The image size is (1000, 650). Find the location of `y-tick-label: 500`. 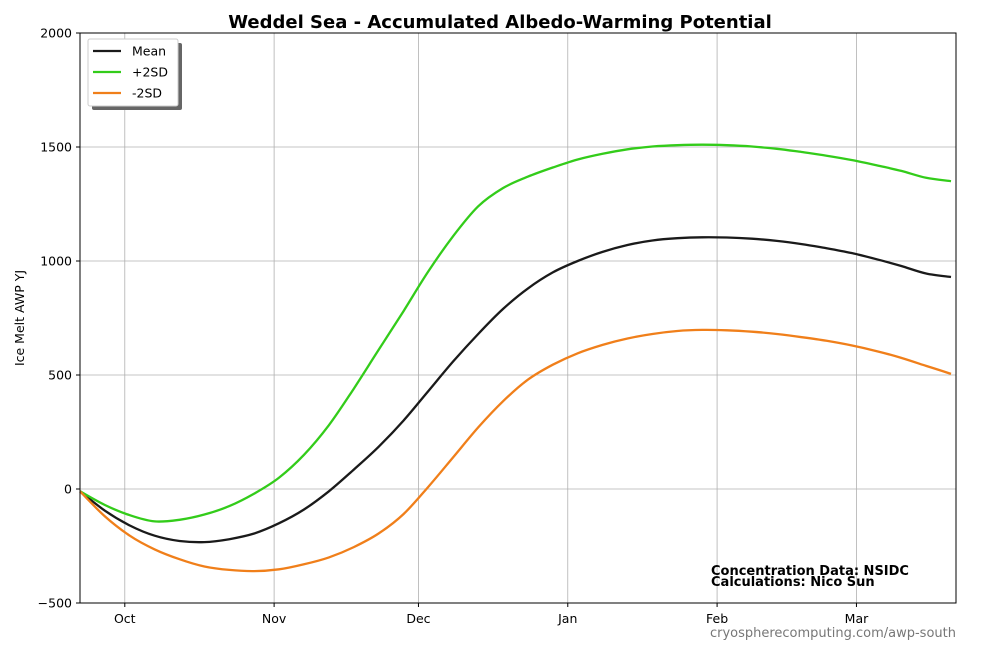

y-tick-label: 500 is located at coordinates (60, 375).